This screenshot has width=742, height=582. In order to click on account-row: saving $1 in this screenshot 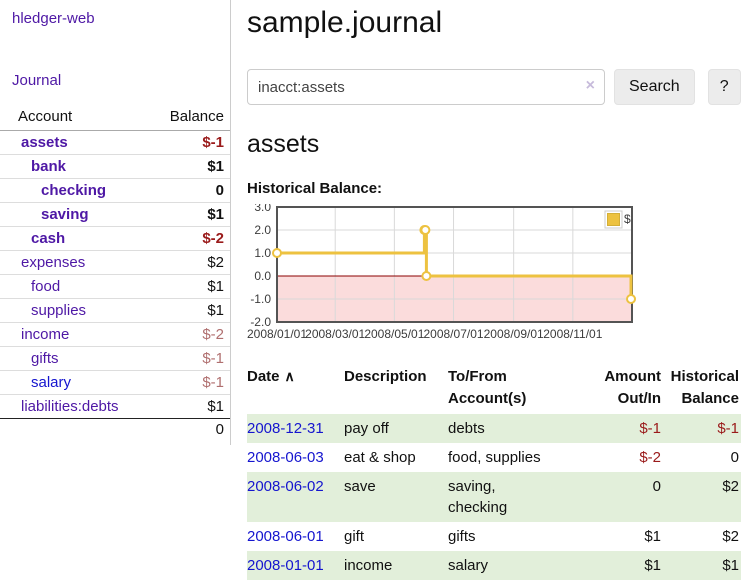, I will do `click(115, 214)`.